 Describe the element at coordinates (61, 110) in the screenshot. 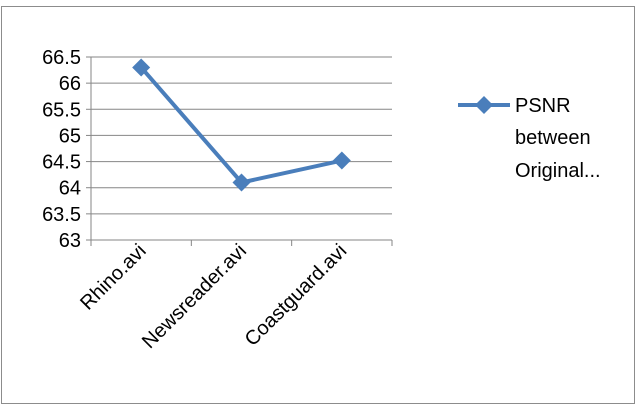

I see `y-tick-label: 65.5` at that location.